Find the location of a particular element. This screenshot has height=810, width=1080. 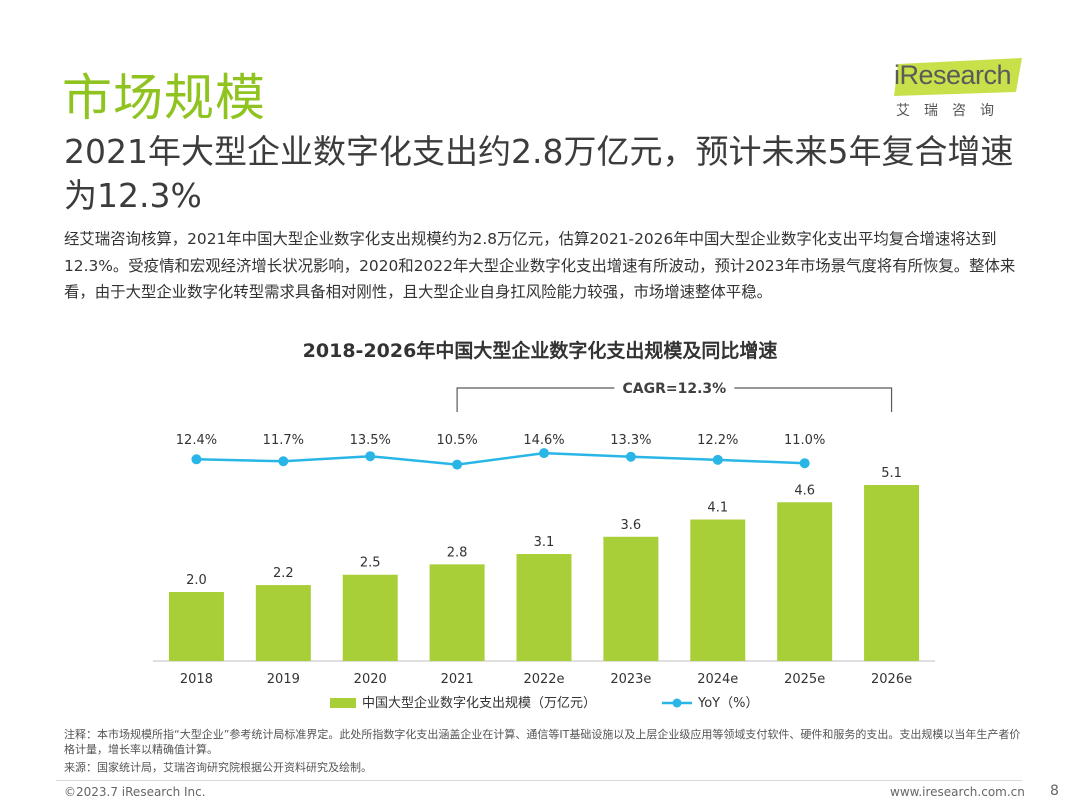

x-tick-label: 2020 is located at coordinates (370, 679).